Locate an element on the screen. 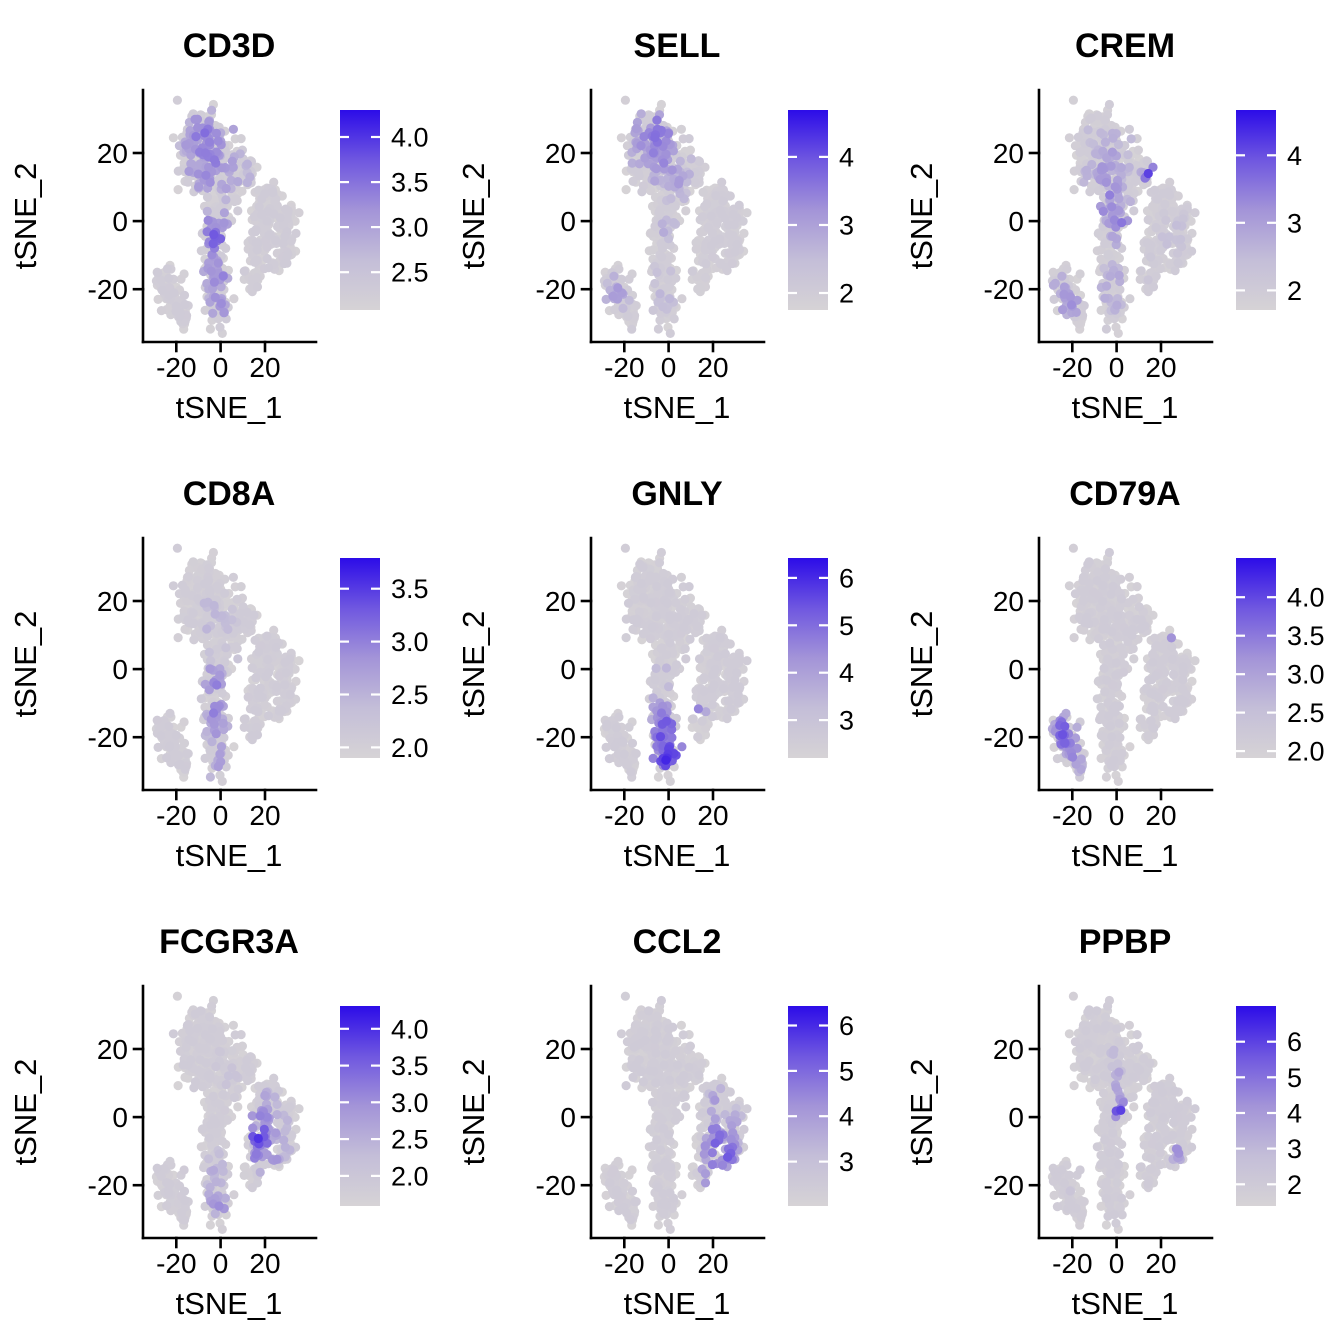 The width and height of the screenshot is (1344, 1344). colorbar-tick-label: 3 is located at coordinates (846, 721).